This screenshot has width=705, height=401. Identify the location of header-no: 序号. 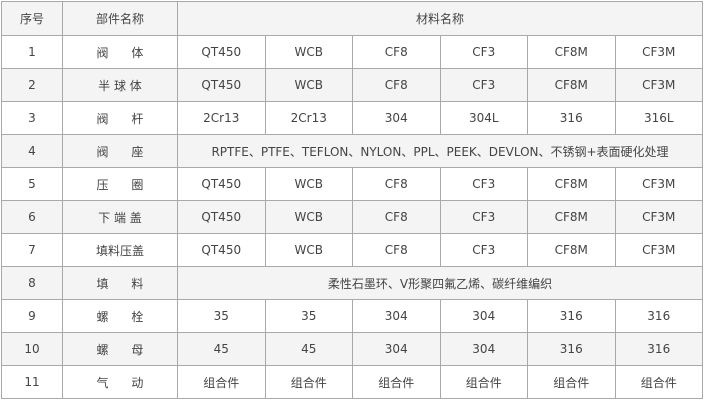
(32, 18).